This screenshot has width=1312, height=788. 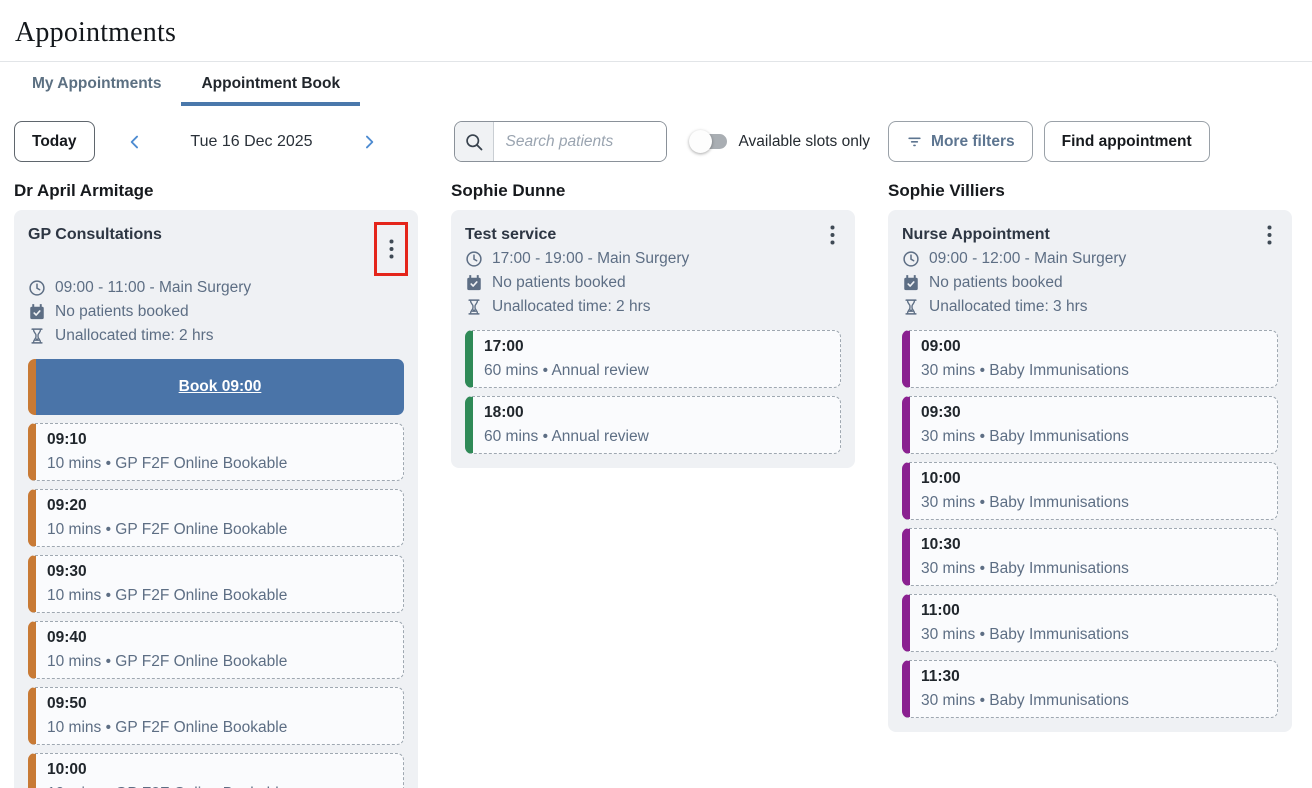 What do you see at coordinates (216, 584) in the screenshot?
I see `appointment-slot: 09:30 10 mins • GP F2F Online Bookable` at bounding box center [216, 584].